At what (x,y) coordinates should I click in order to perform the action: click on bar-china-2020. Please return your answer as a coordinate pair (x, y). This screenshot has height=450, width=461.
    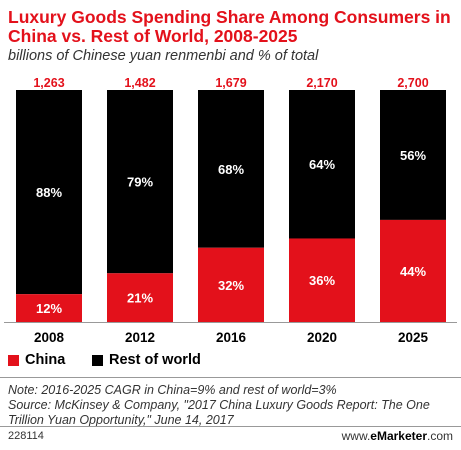
    Looking at the image, I should click on (322, 280).